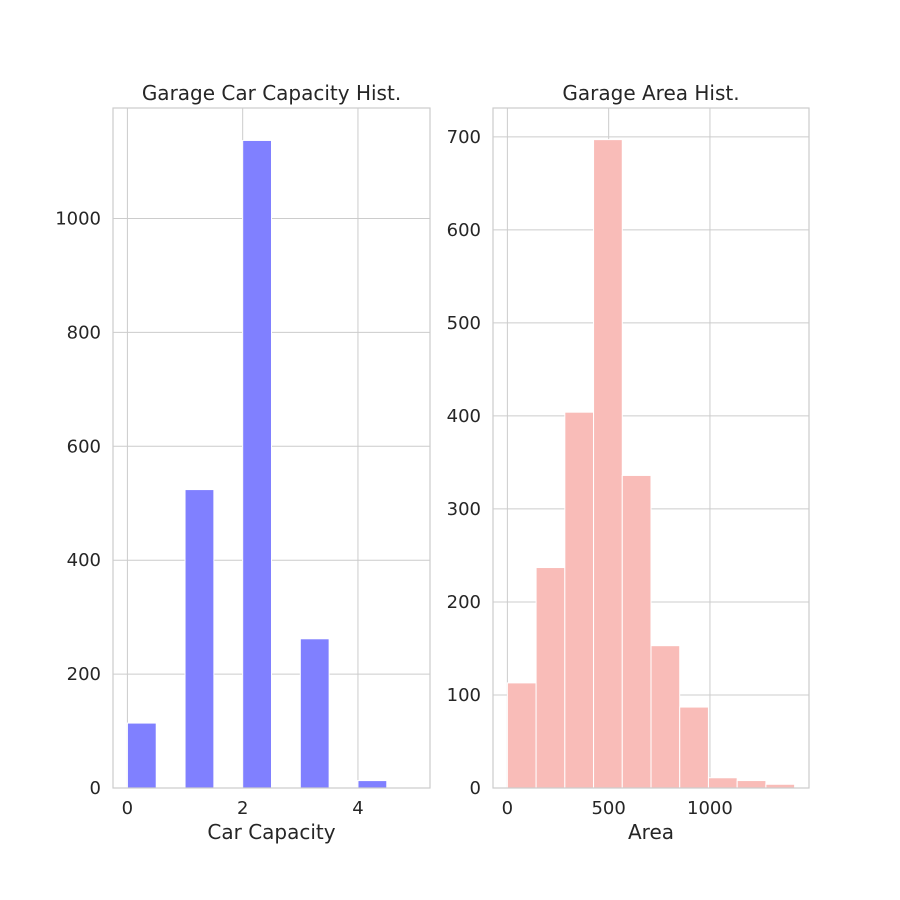  What do you see at coordinates (84, 560) in the screenshot?
I see `car-capacity-y-tick-label: 400` at bounding box center [84, 560].